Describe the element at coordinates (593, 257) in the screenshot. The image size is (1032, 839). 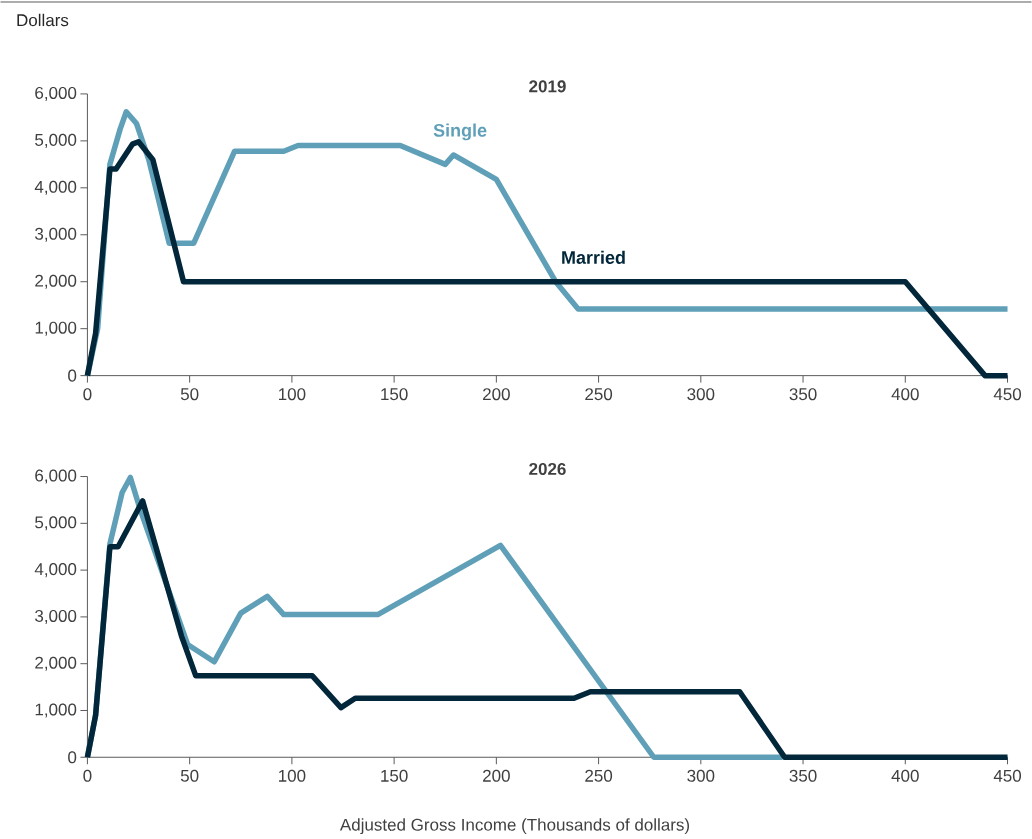
I see `series-label: Married` at that location.